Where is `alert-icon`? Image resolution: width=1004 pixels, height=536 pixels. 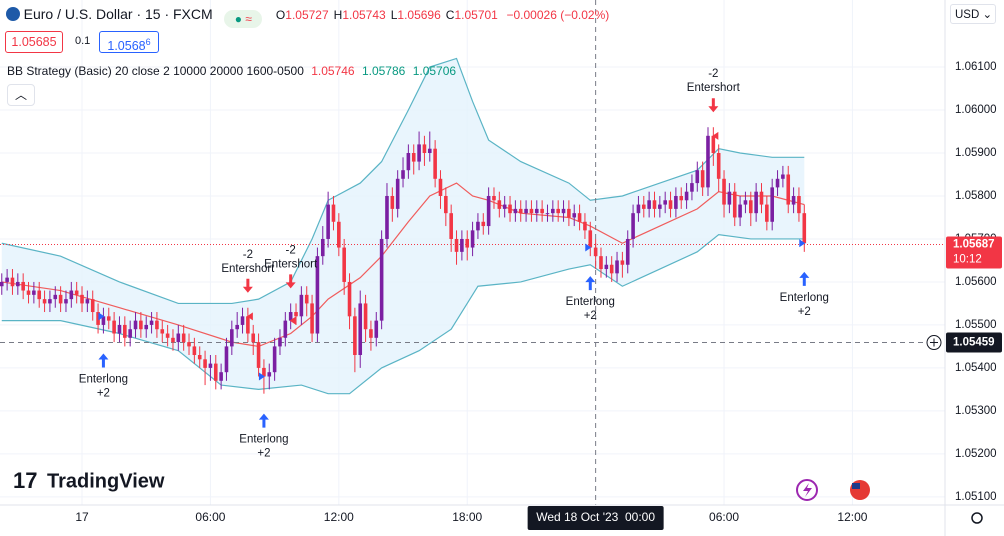
alert-icon is located at coordinates (807, 490).